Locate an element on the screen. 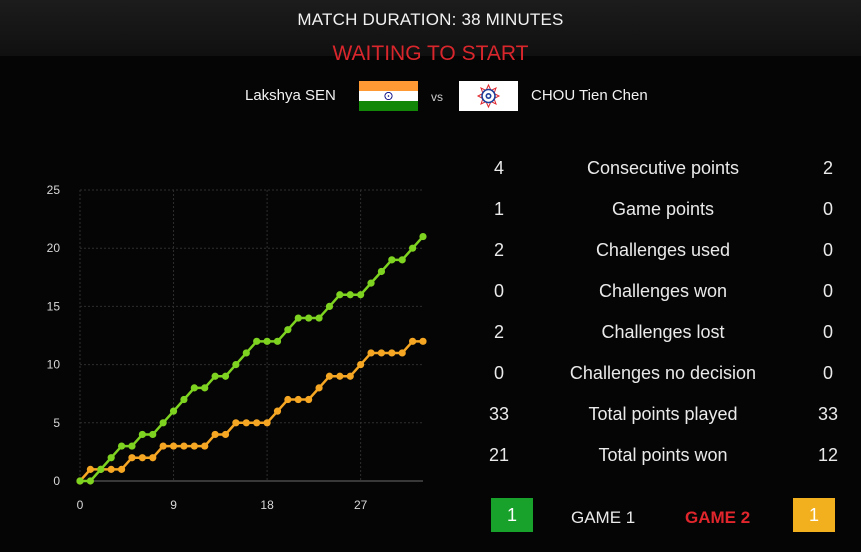  y-tick-label: 0 is located at coordinates (56, 481).